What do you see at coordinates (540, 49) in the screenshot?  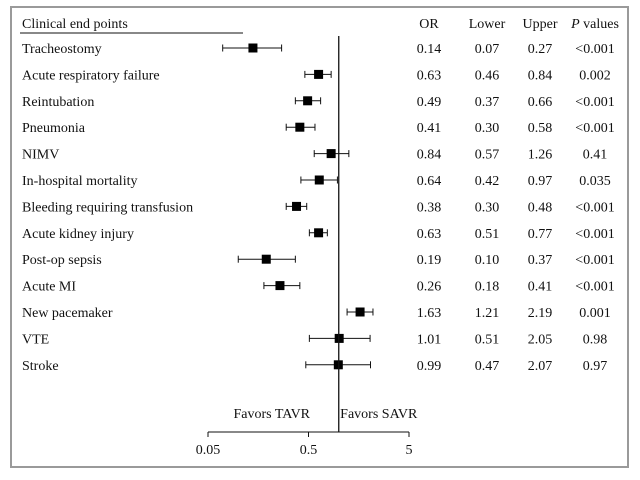 I see `upper-value: 0.27` at bounding box center [540, 49].